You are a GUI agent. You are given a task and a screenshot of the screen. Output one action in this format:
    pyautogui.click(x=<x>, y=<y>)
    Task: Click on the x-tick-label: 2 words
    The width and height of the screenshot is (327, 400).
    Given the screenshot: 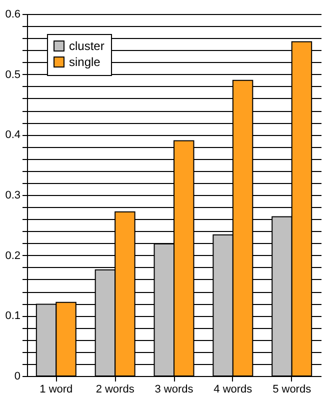 What is the action you would take?
    pyautogui.click(x=115, y=390)
    